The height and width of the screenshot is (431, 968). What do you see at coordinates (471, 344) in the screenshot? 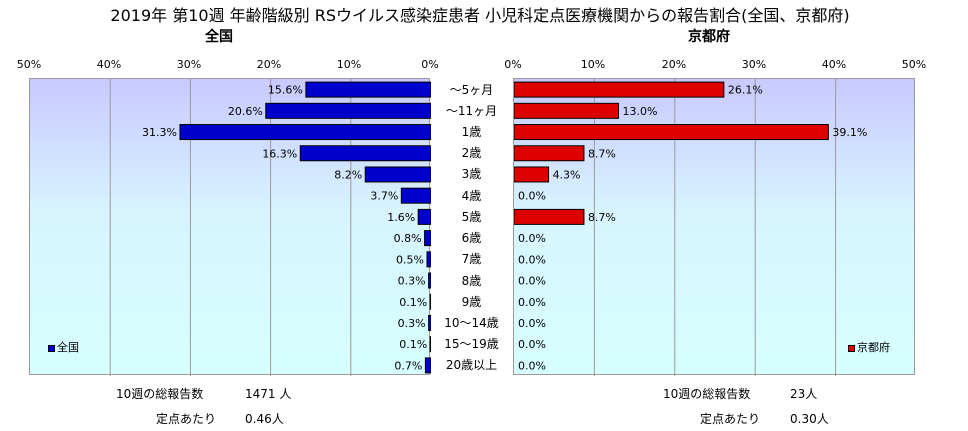
I see `category-label: 15～19歳` at bounding box center [471, 344].